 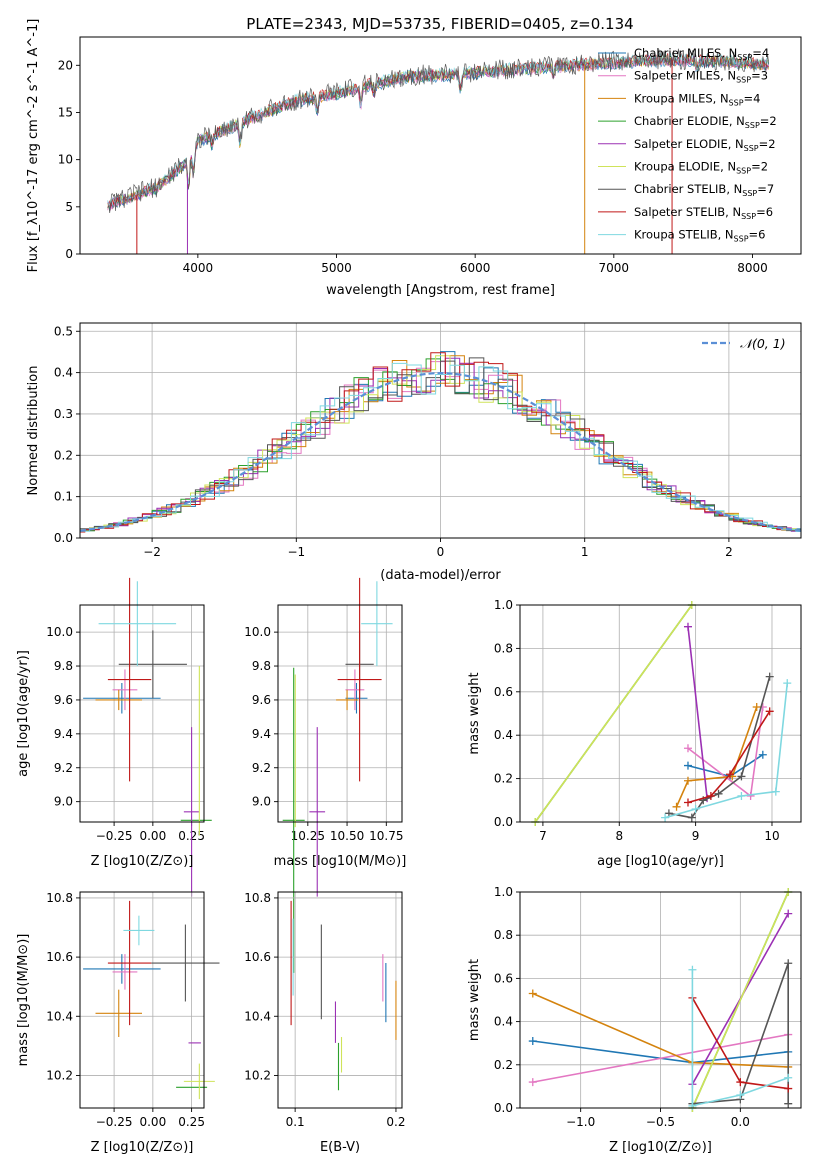 What do you see at coordinates (142, 1147) in the screenshot?
I see `x-axis-label: Z [log10(Z/Z⊙)]` at bounding box center [142, 1147].